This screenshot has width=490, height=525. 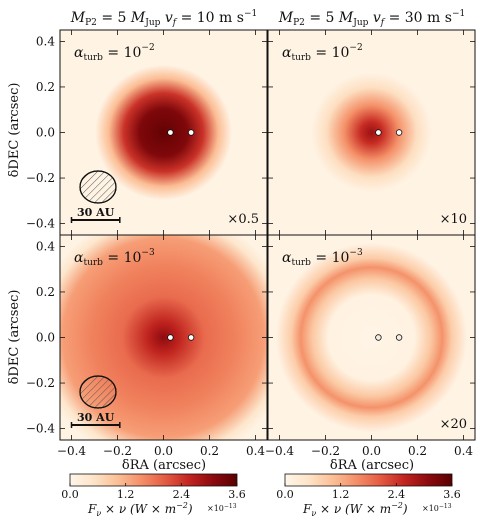 I want to click on column-title-2: MP2 = 5 MJup vf = 30 m s−1, so click(x=371, y=18).